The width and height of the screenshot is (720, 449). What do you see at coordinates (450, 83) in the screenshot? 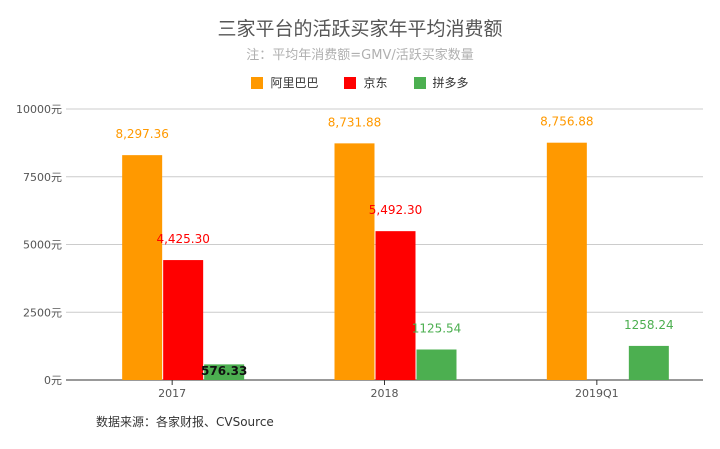
I see `legend-label-pinduoduo: 拼多多` at bounding box center [450, 83].